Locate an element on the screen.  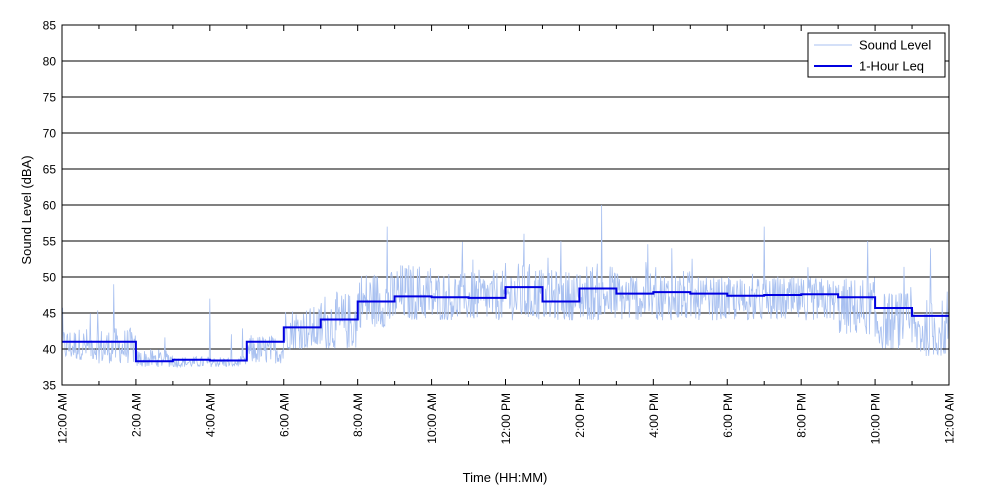
x-tick-label: 6:00 PM is located at coordinates (728, 415).